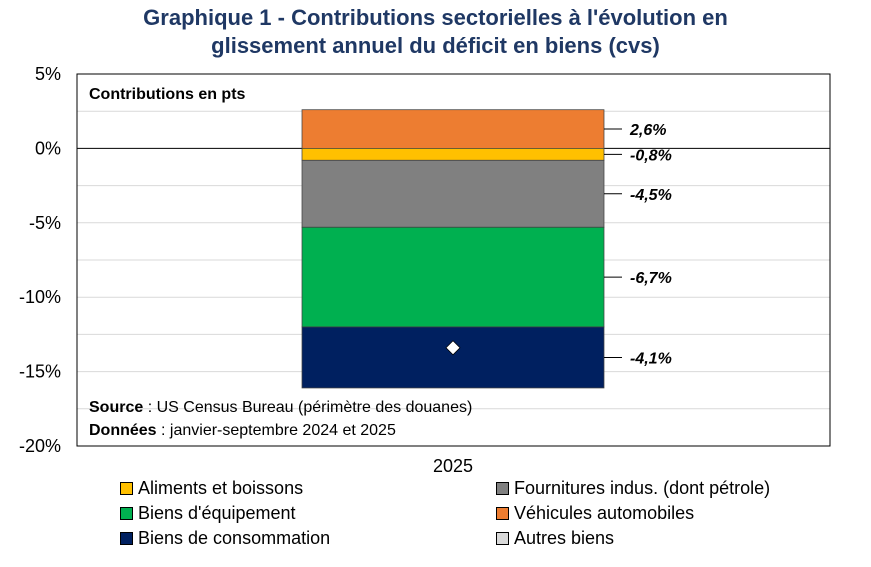 The height and width of the screenshot is (567, 871). I want to click on y-tick-label: 5%, so click(48, 74).